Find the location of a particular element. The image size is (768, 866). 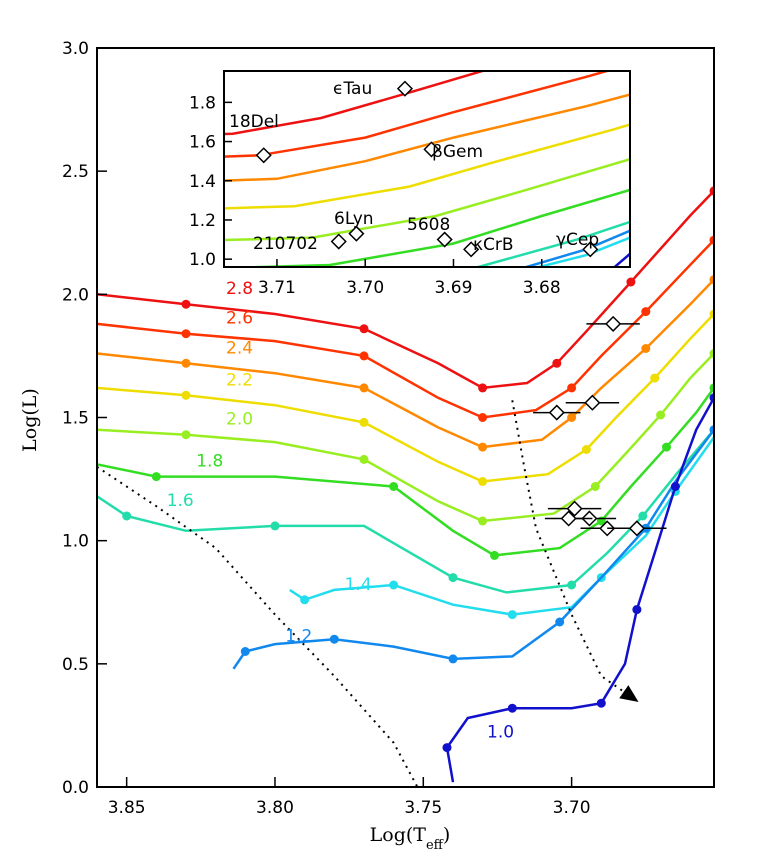

inset-x-tick-label: 3.69 is located at coordinates (454, 288).